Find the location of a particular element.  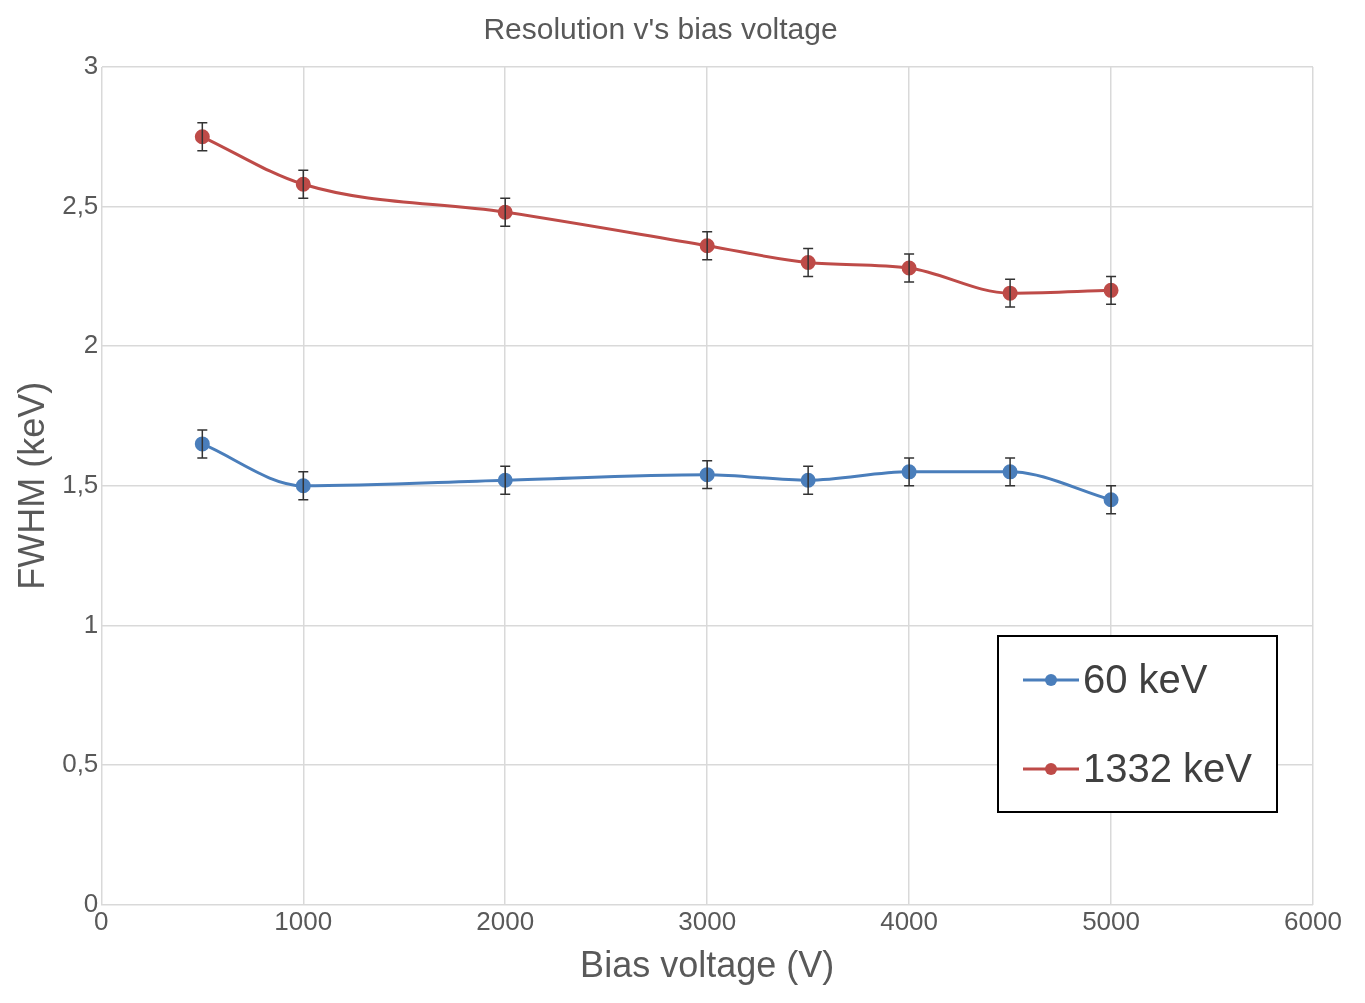

y-tick-label: 1,5 is located at coordinates (80, 483).